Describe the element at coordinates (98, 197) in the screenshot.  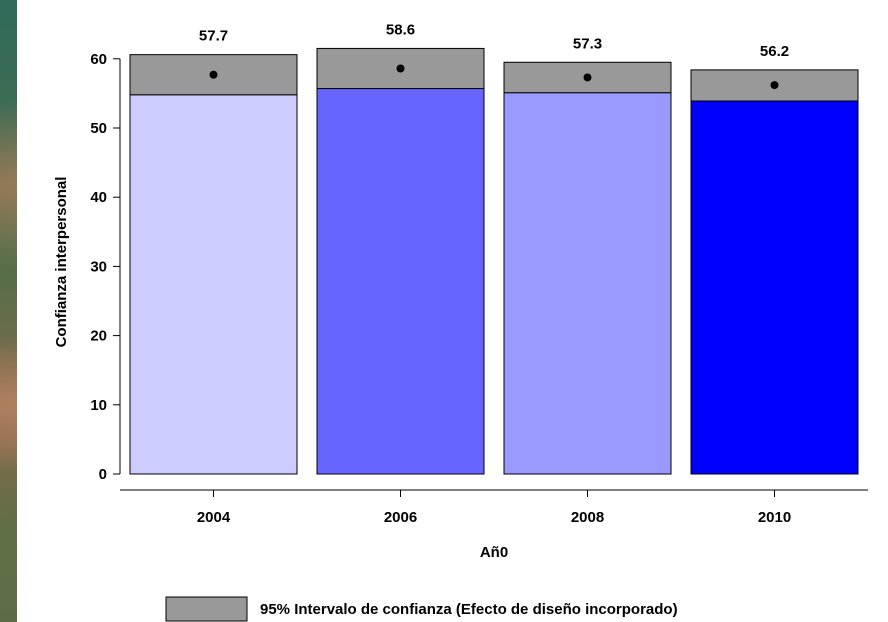
I see `y-tick-label: 40` at that location.